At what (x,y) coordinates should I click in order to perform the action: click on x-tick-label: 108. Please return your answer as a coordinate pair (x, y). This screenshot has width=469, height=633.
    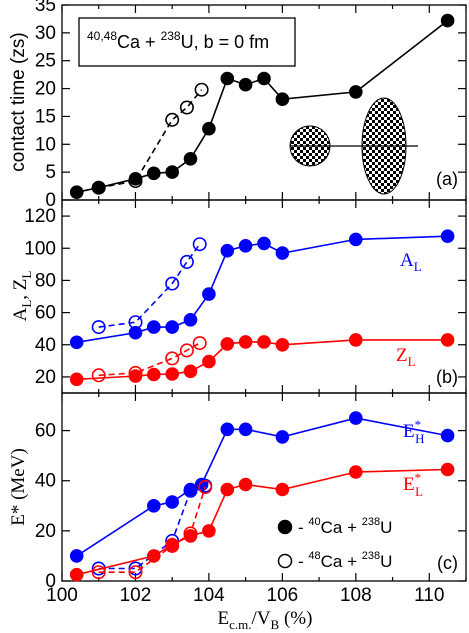
    Looking at the image, I should click on (356, 595).